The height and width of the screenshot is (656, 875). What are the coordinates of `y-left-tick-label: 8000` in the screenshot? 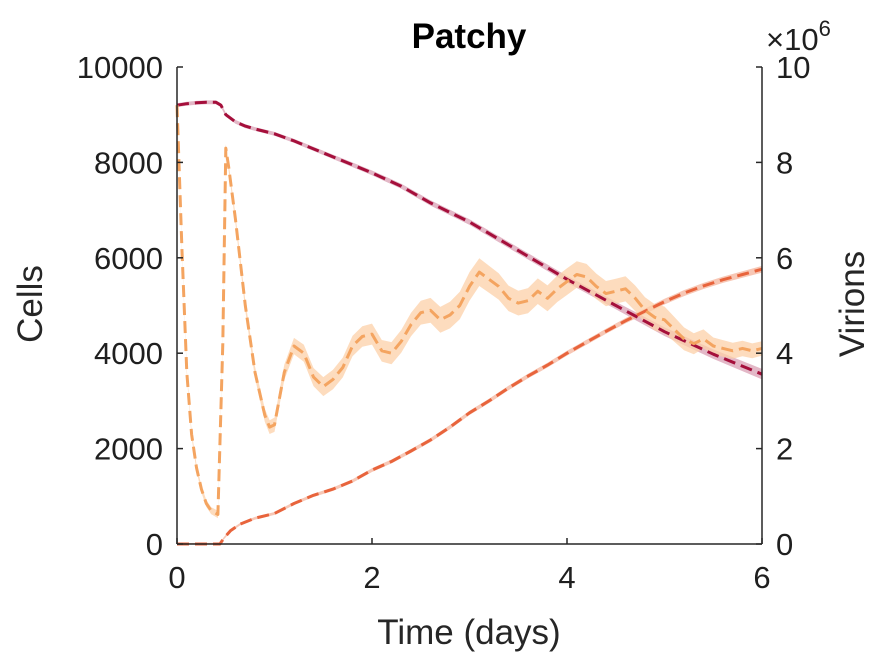 It's located at (128, 162).